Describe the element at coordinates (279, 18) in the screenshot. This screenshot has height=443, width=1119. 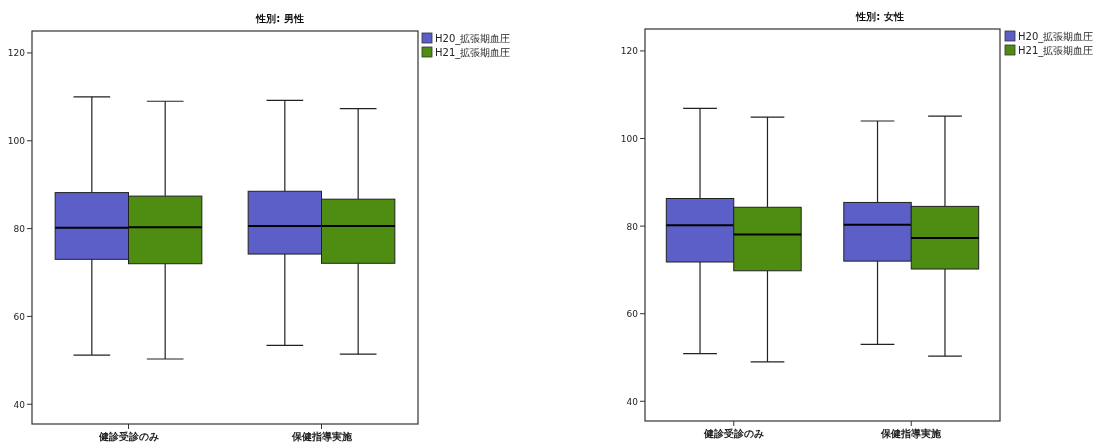
I see `chart-title: 性別: 男性` at that location.